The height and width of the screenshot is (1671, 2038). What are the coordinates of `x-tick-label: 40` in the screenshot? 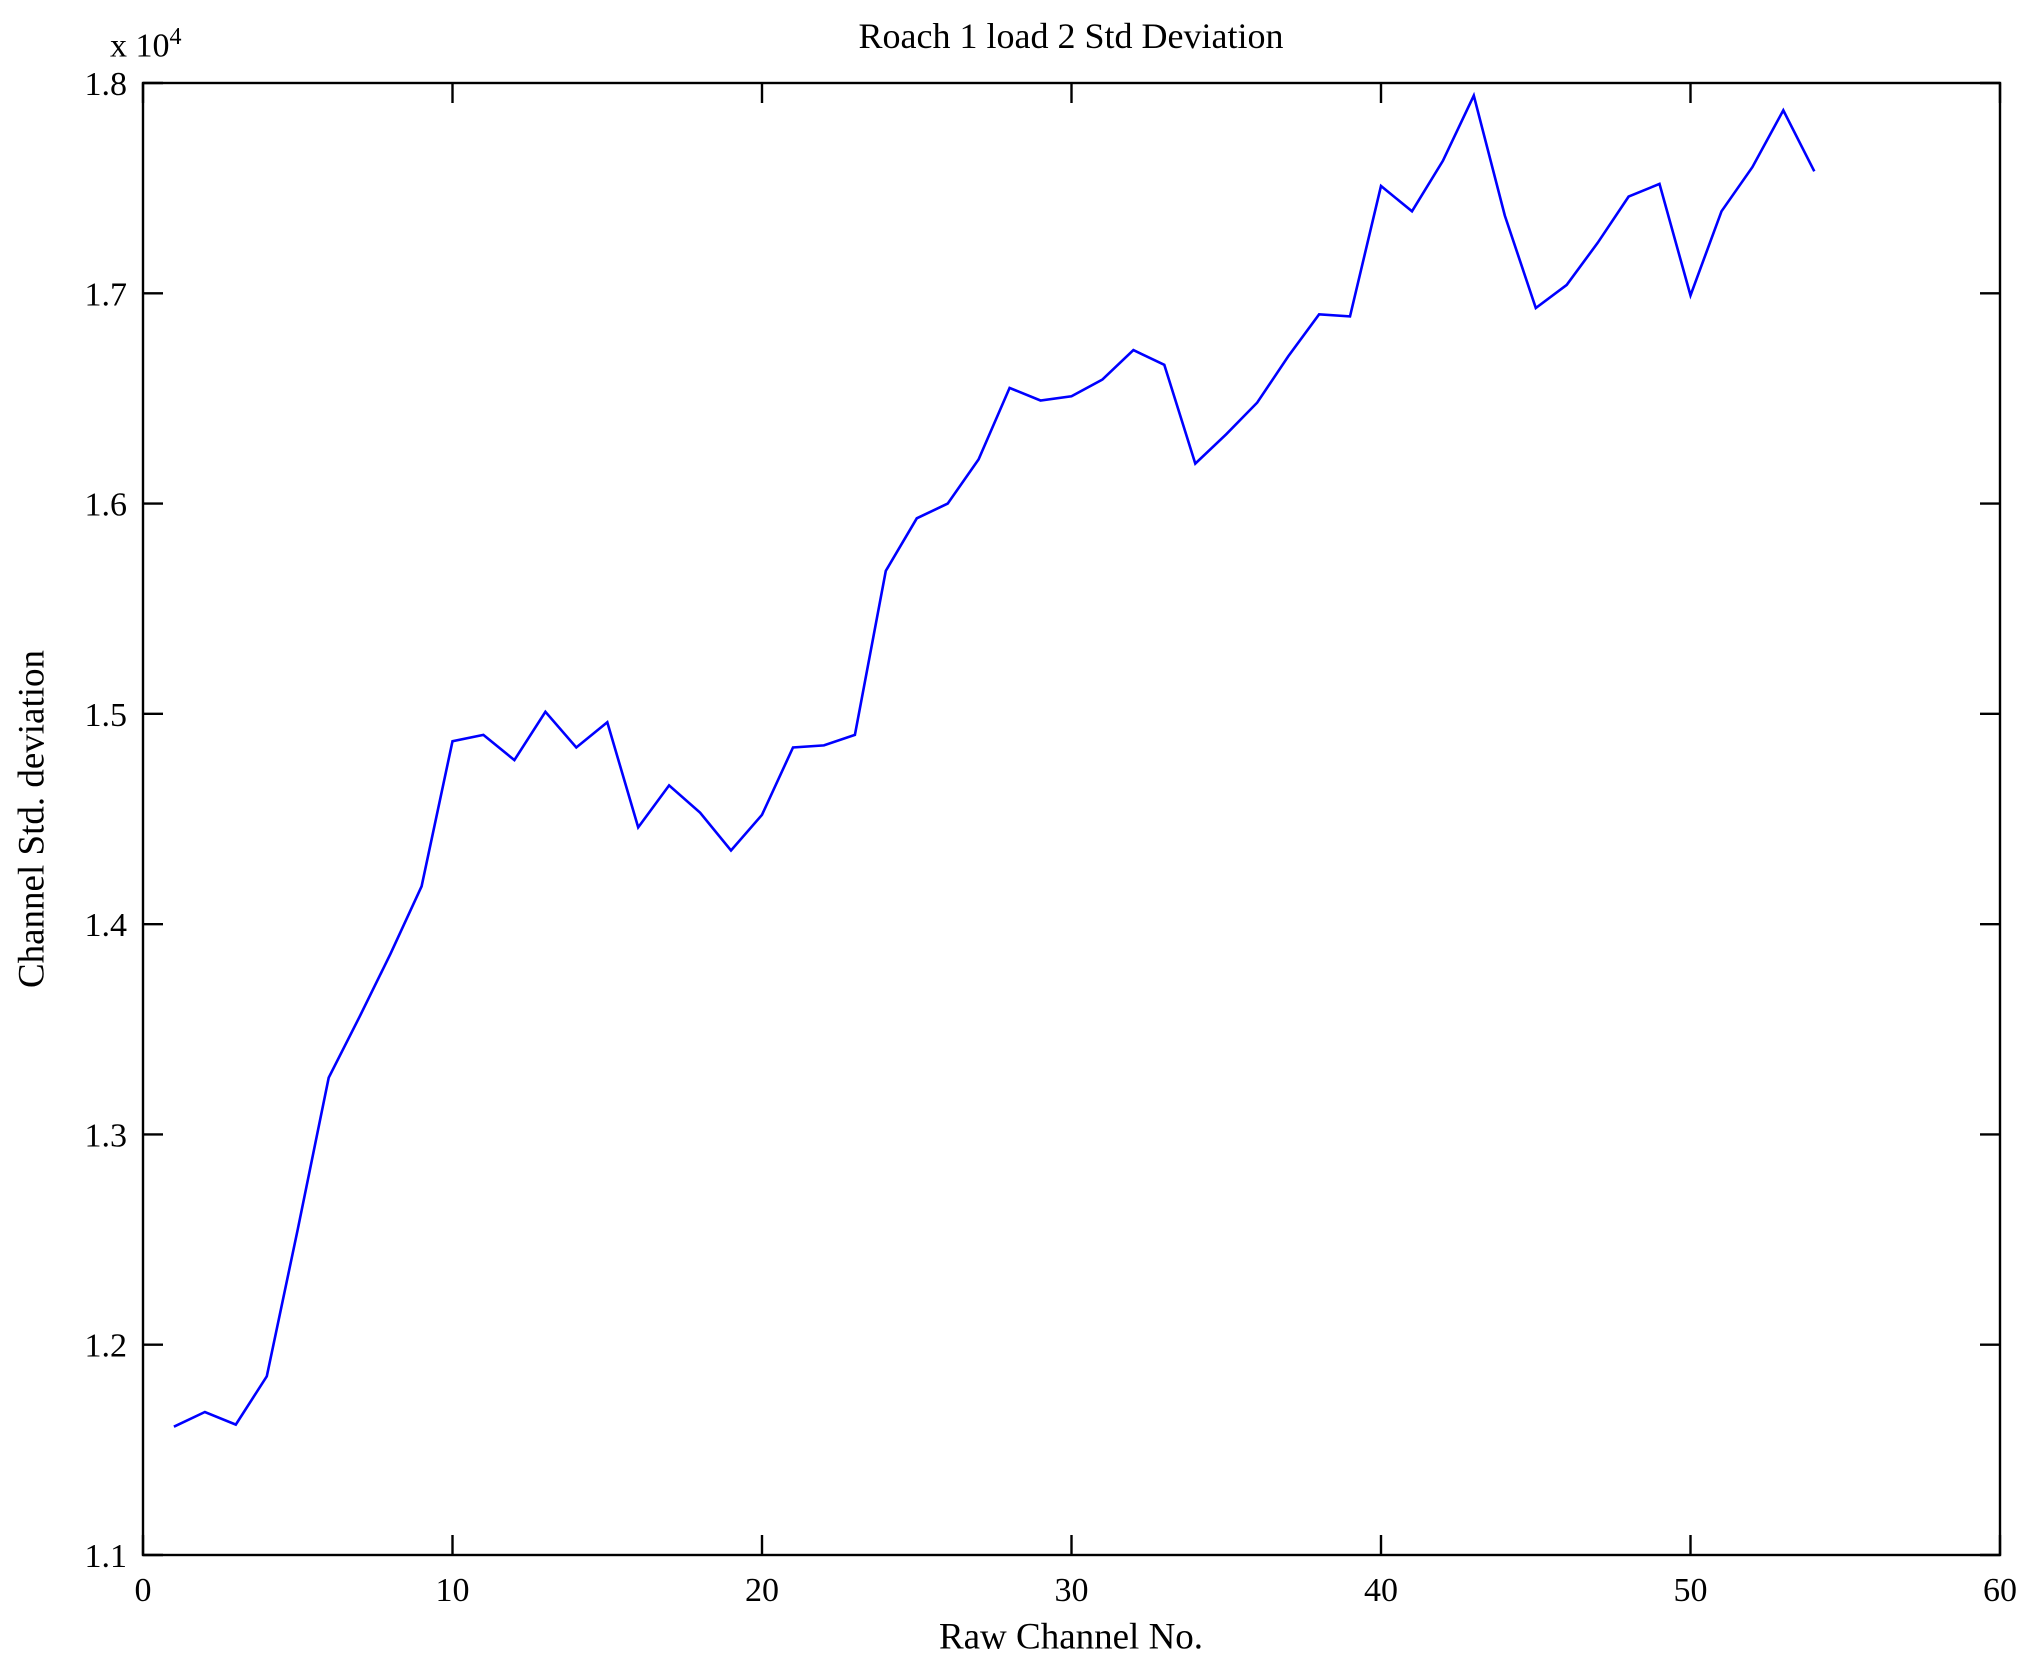 It's located at (1381, 1590).